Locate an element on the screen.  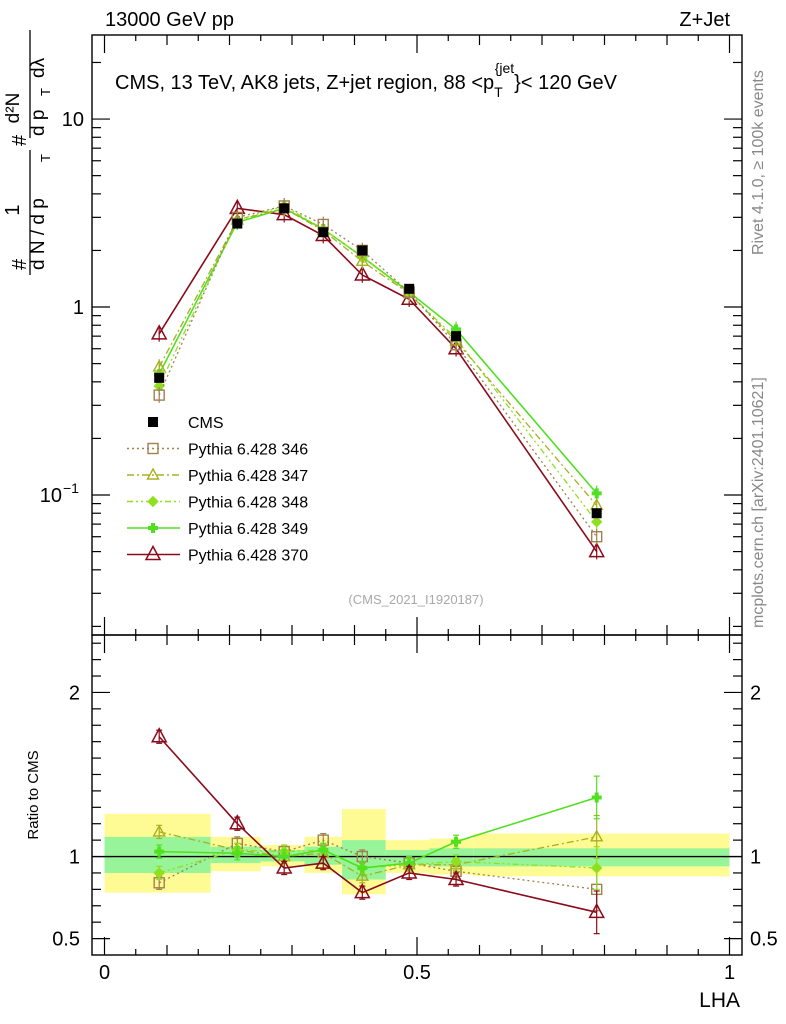
y-title-dpT: d p is located at coordinates (38, 123).